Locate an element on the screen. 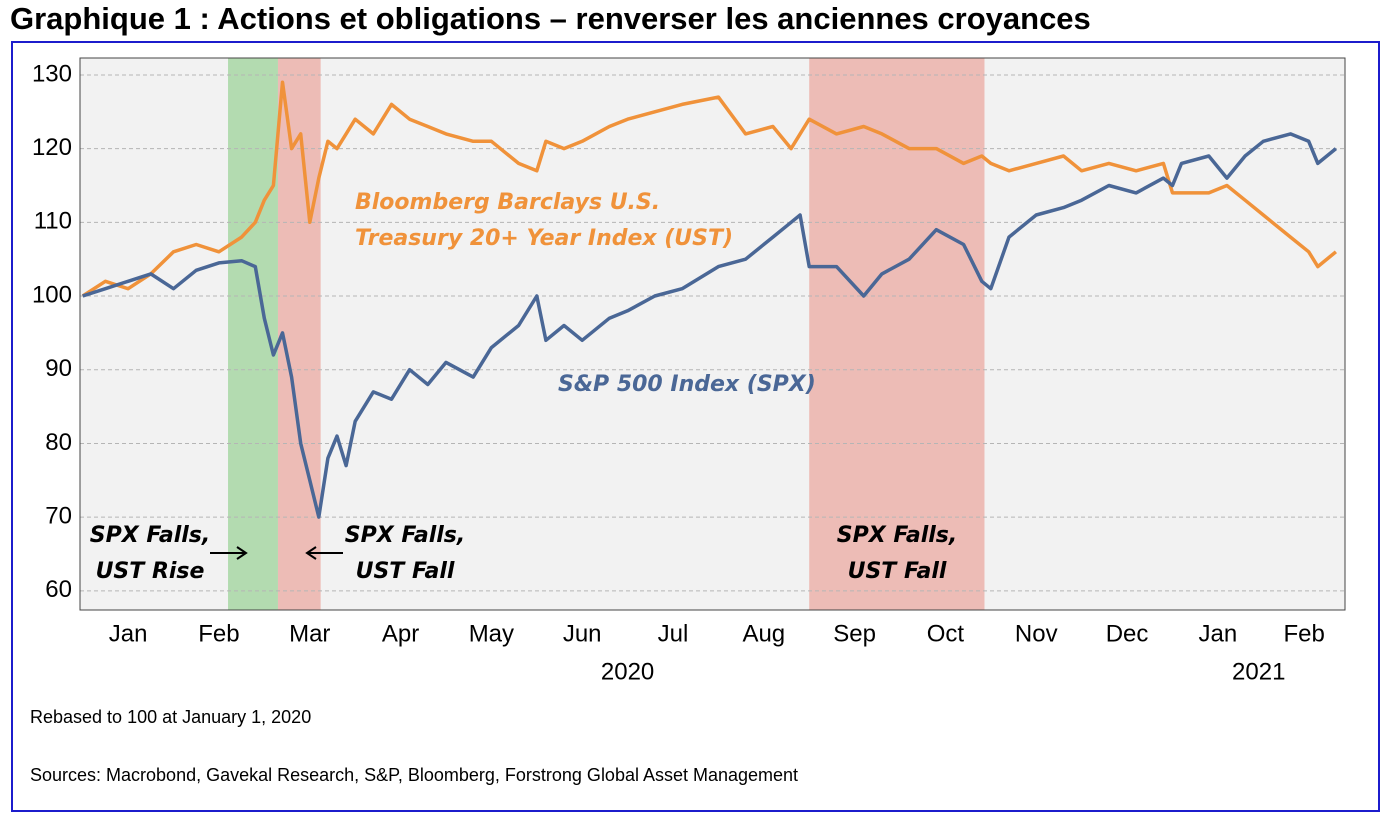 This screenshot has height=817, width=1385. year-label: 2021 is located at coordinates (1258, 671).